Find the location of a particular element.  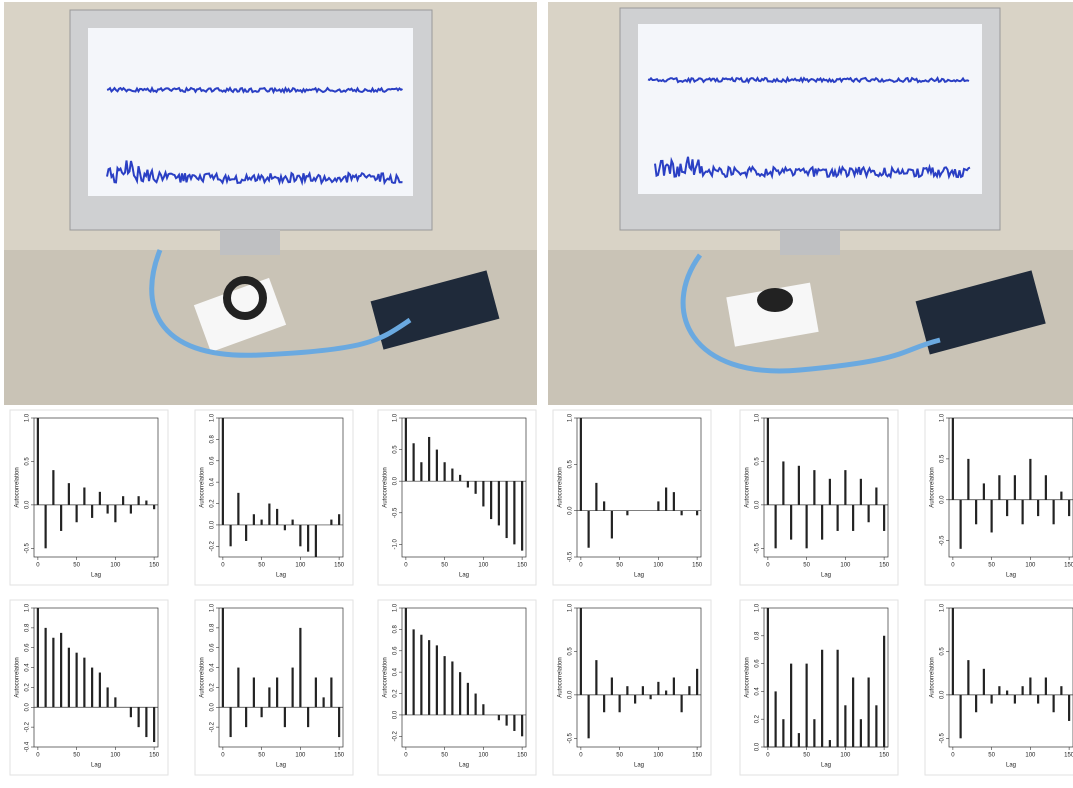

y-tick-label: -0.4 is located at coordinates (28, 746).